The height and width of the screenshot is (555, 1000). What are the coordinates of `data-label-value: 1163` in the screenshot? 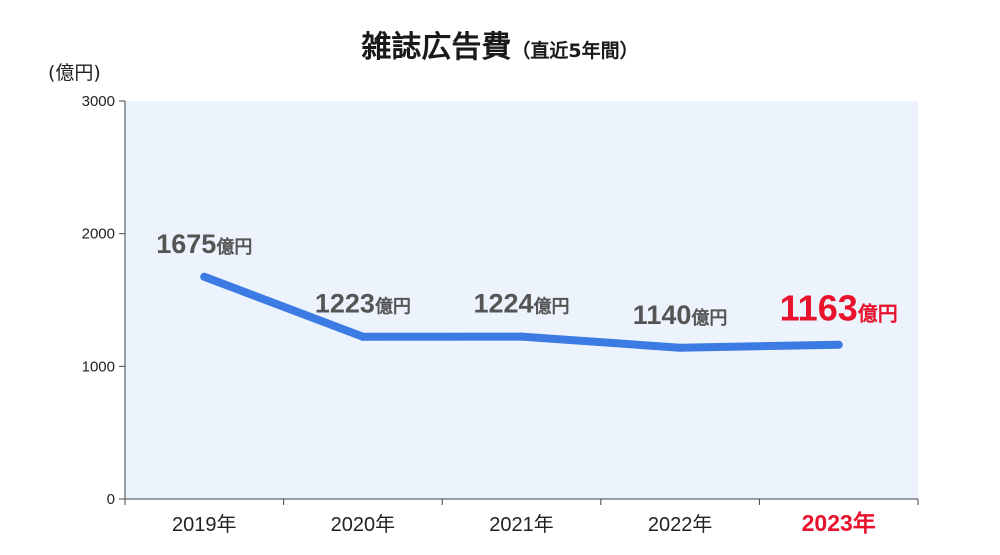 It's located at (819, 308).